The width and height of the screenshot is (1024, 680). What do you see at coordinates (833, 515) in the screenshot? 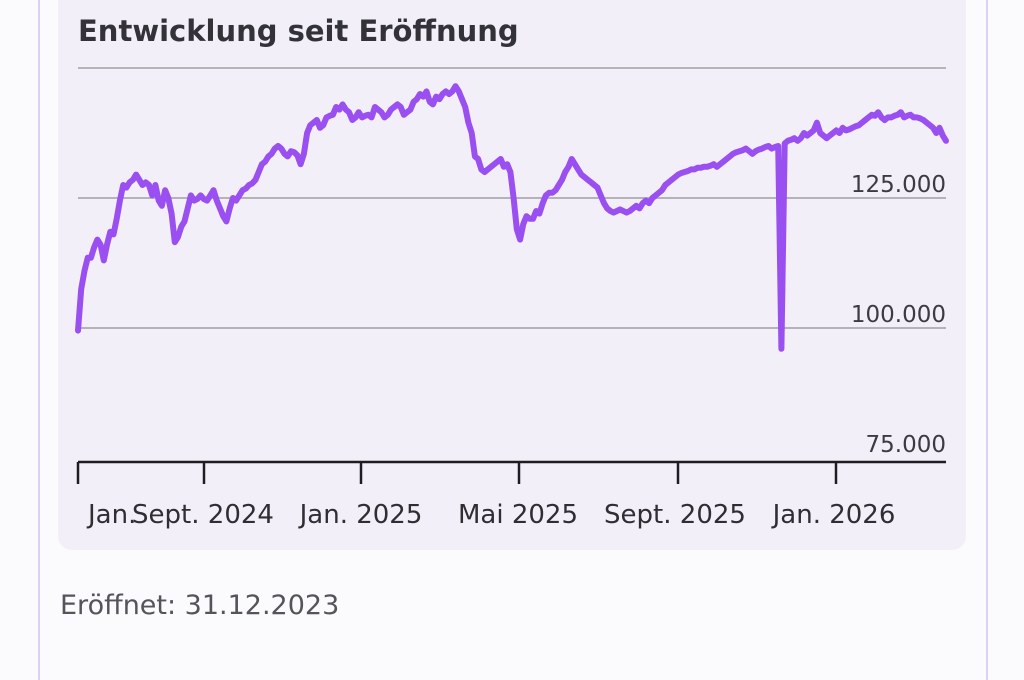
I see `x-tick-label: Jan. 2026` at bounding box center [833, 515].